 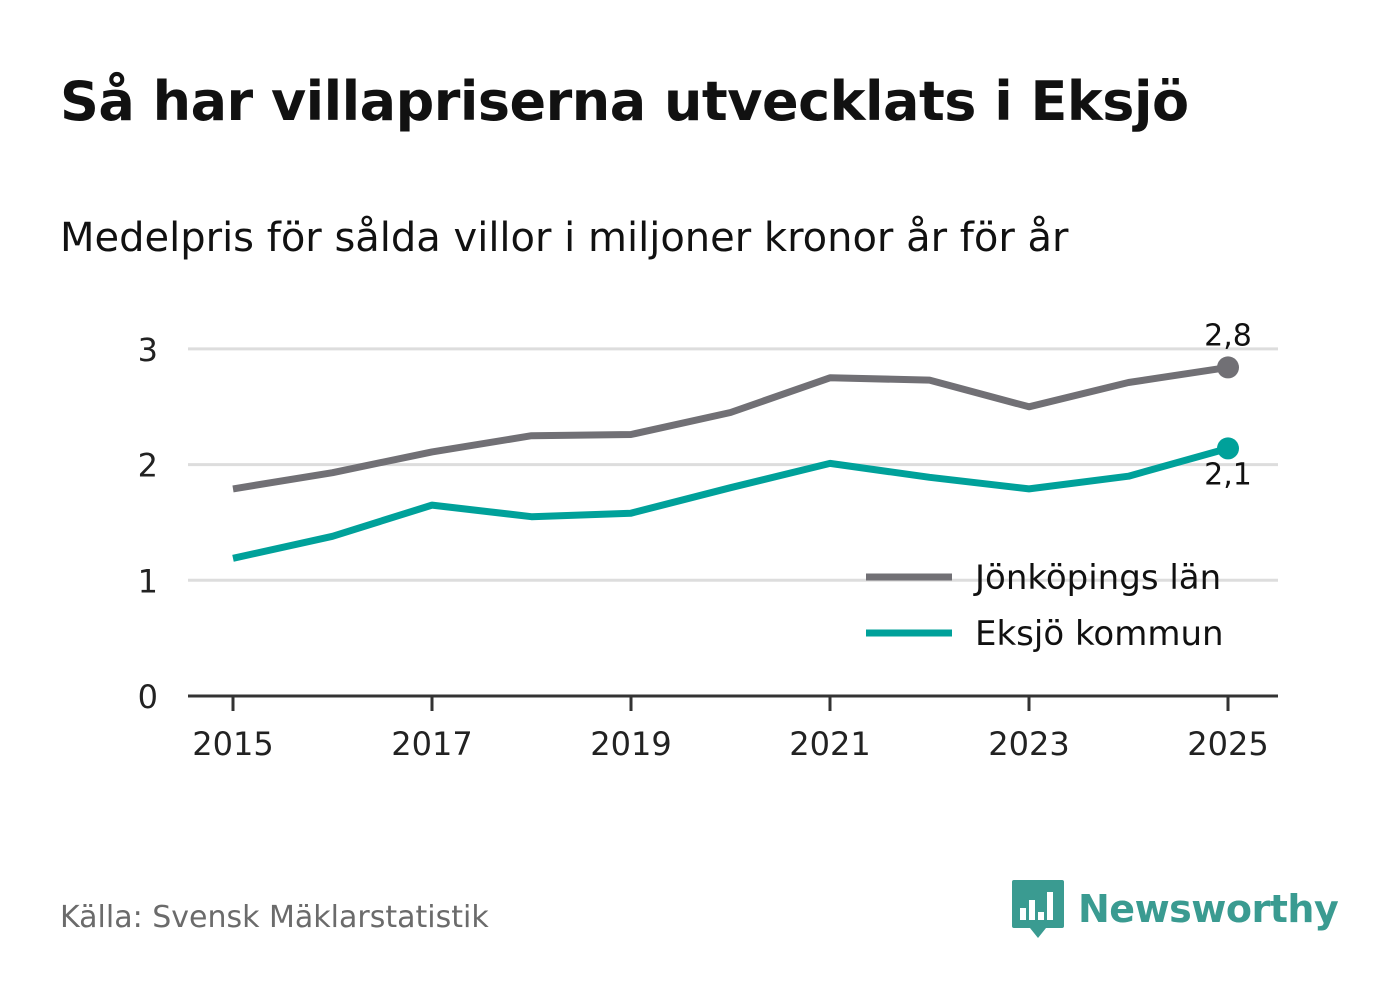 I want to click on legend-label: Eksjö kommun, so click(x=1099, y=634).